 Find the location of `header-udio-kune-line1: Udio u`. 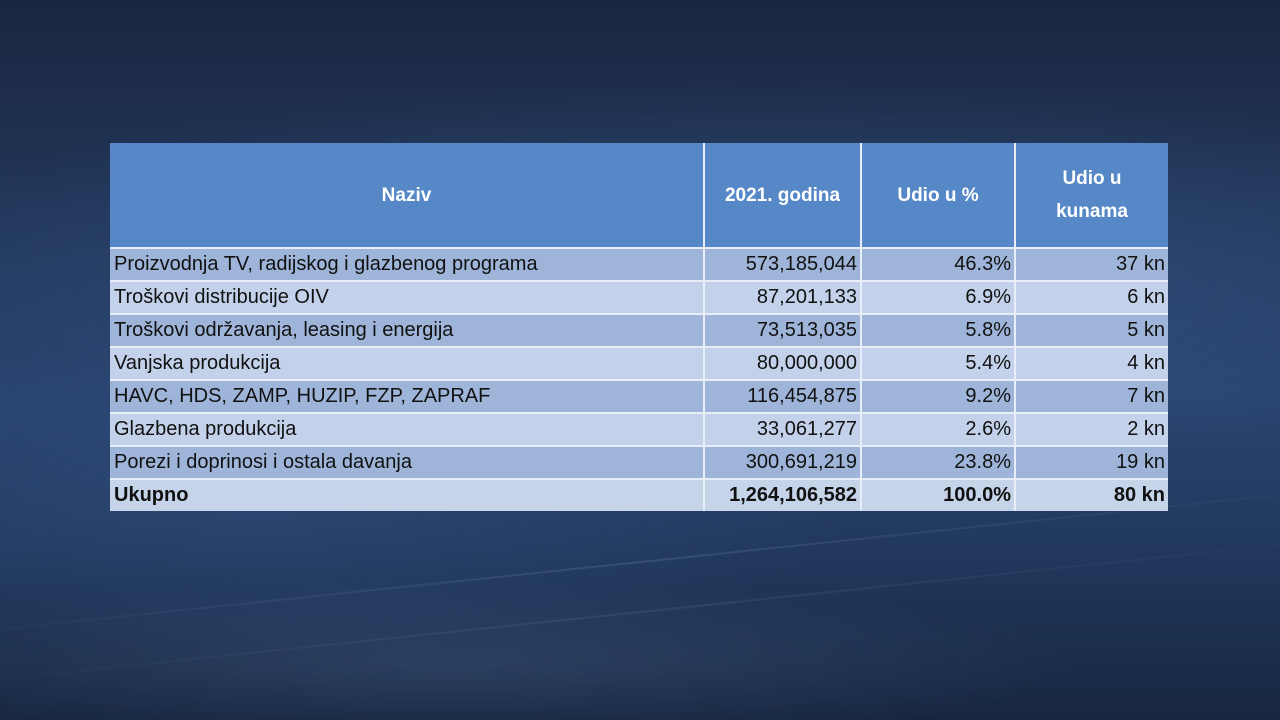

header-udio-kune-line1: Udio u is located at coordinates (1092, 178).